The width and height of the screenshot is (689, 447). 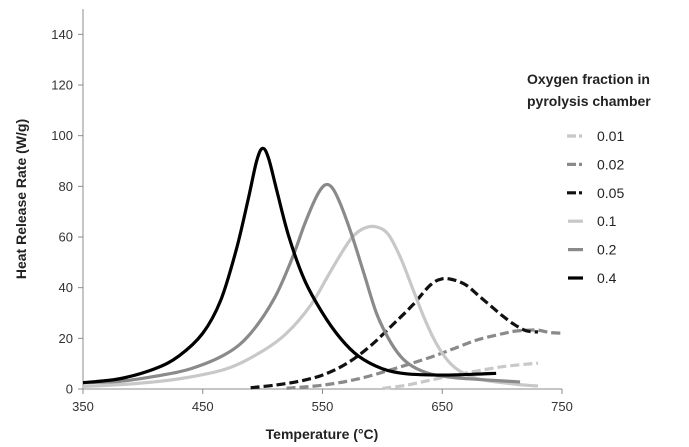 I want to click on y-tick-label: 140, so click(x=62, y=34).